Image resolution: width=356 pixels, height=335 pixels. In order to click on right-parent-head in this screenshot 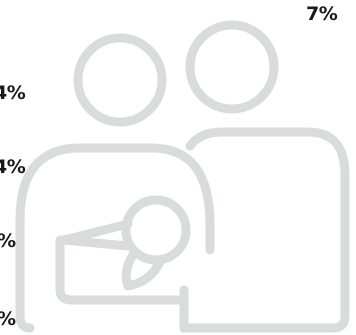, I will do `click(232, 67)`.